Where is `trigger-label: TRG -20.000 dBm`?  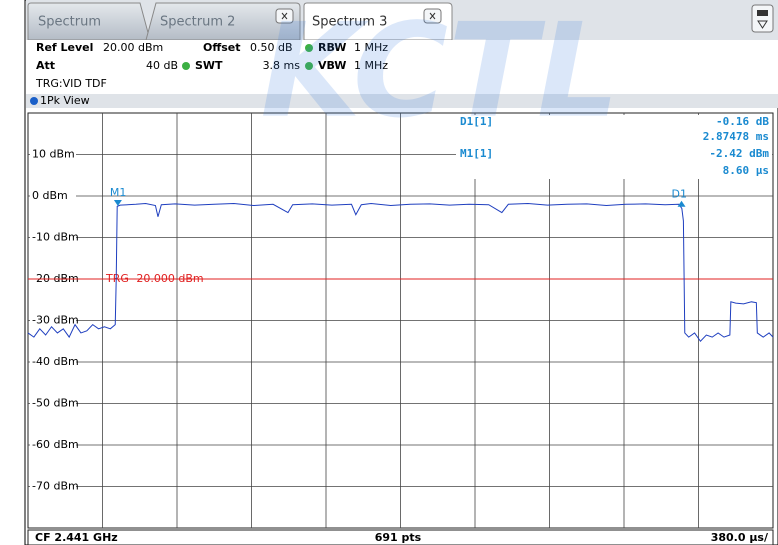
trigger-label: TRG -20.000 dBm is located at coordinates (154, 278).